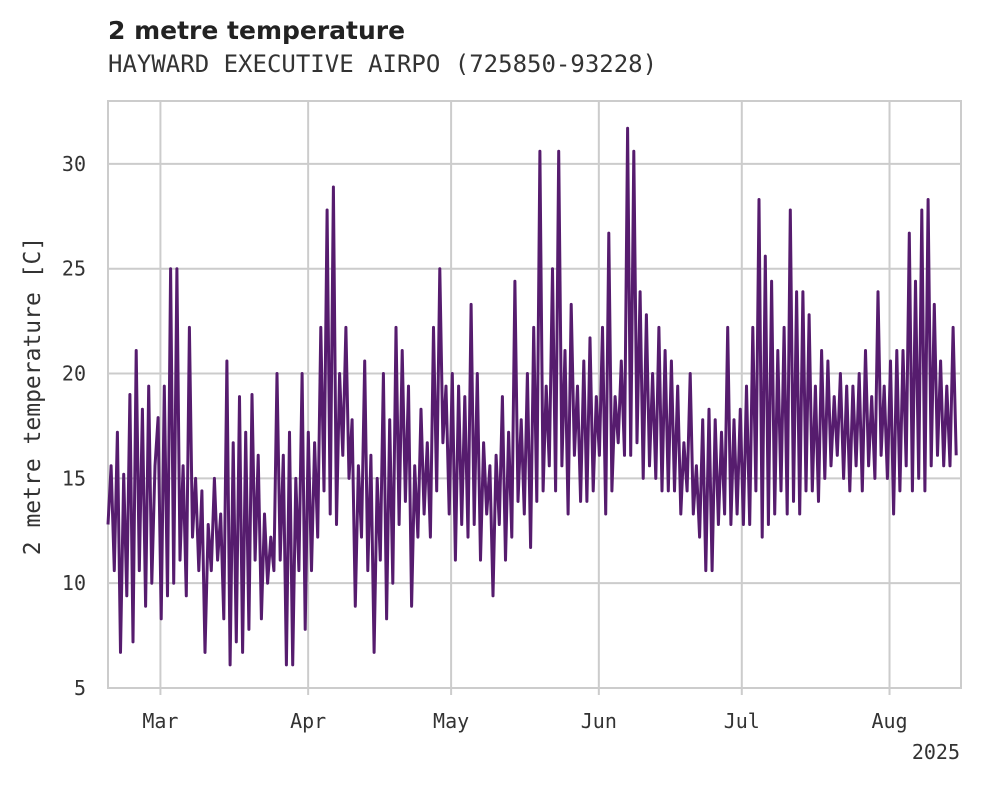 The height and width of the screenshot is (785, 981). What do you see at coordinates (74, 583) in the screenshot?
I see `y-tick-label: 10` at bounding box center [74, 583].